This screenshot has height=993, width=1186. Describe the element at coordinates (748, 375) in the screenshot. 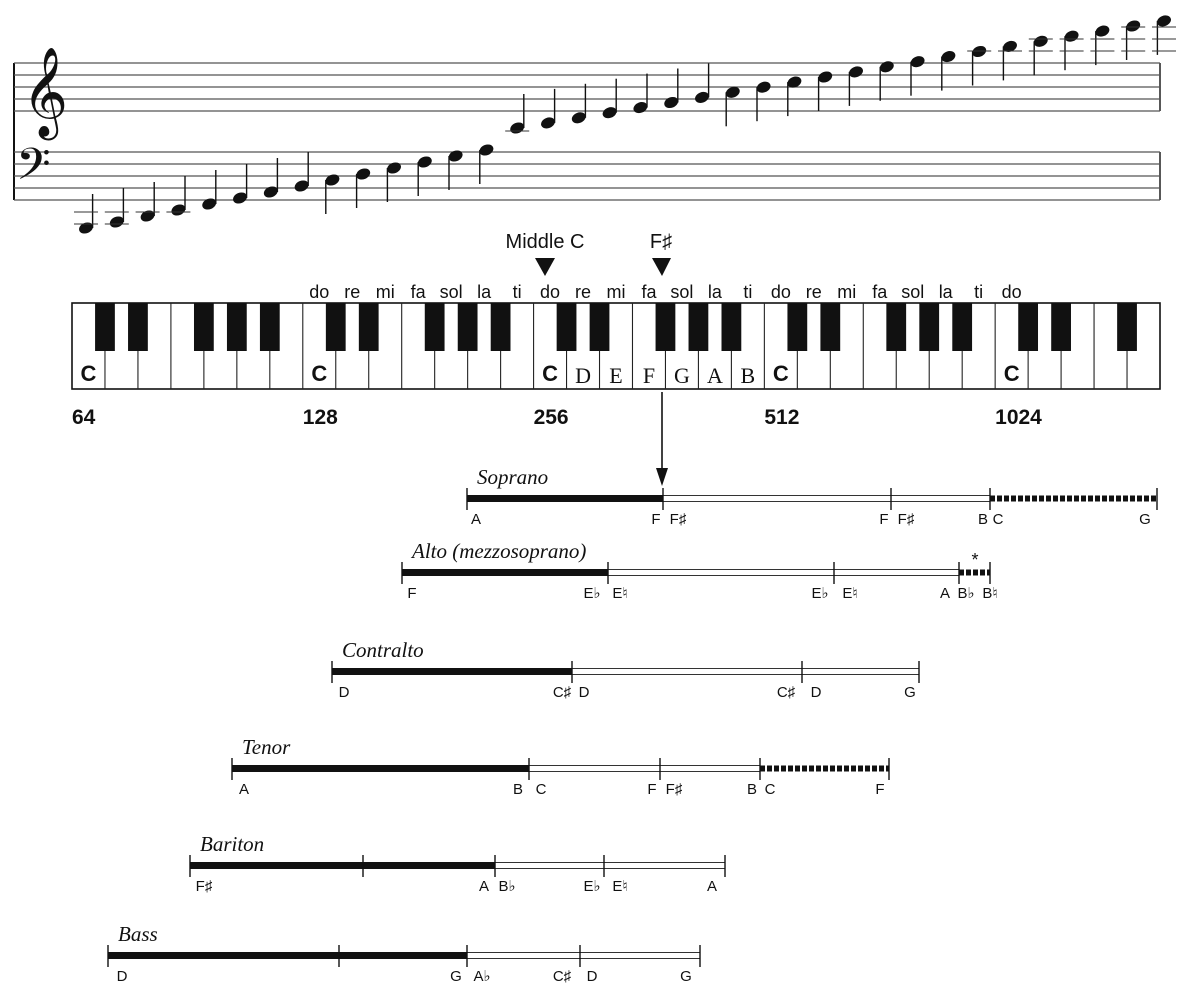

I see `key-label-note: B` at that location.